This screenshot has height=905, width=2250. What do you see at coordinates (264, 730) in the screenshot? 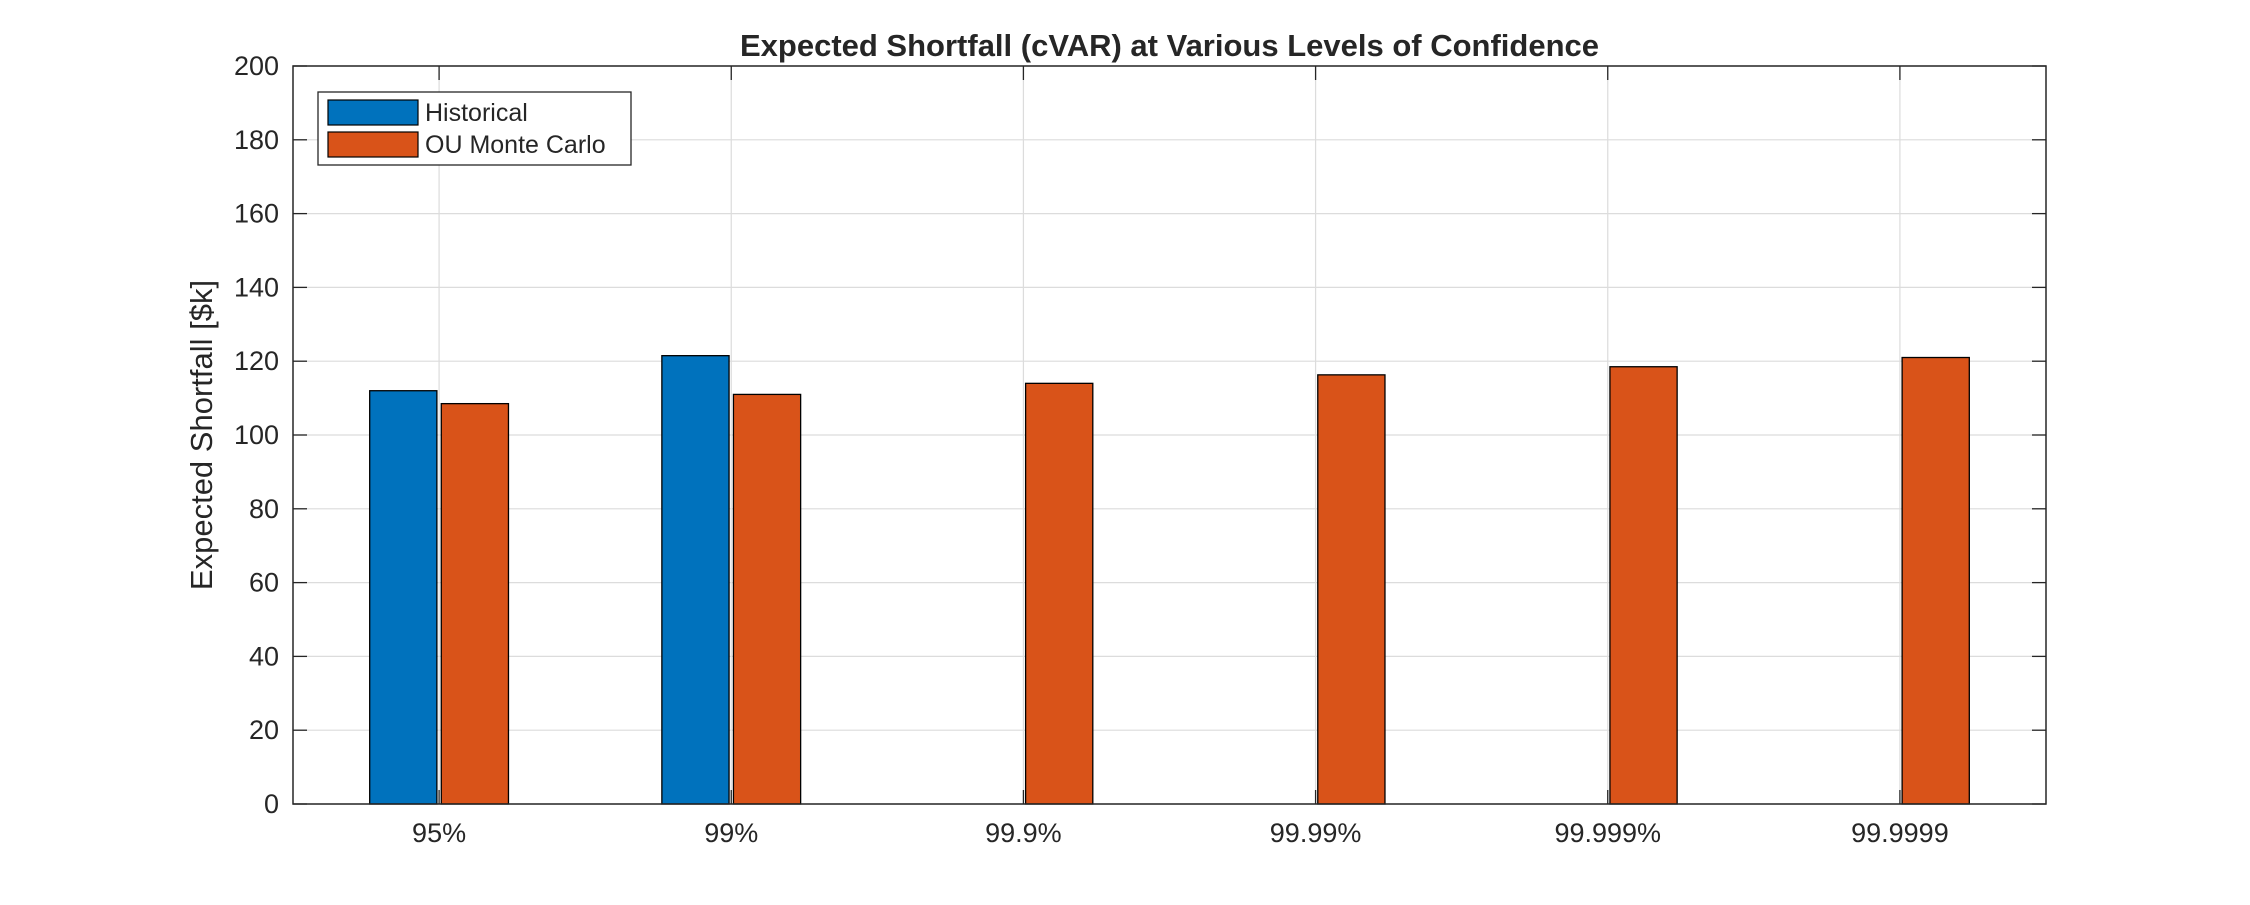
I see `y-tick-label: 20` at bounding box center [264, 730].